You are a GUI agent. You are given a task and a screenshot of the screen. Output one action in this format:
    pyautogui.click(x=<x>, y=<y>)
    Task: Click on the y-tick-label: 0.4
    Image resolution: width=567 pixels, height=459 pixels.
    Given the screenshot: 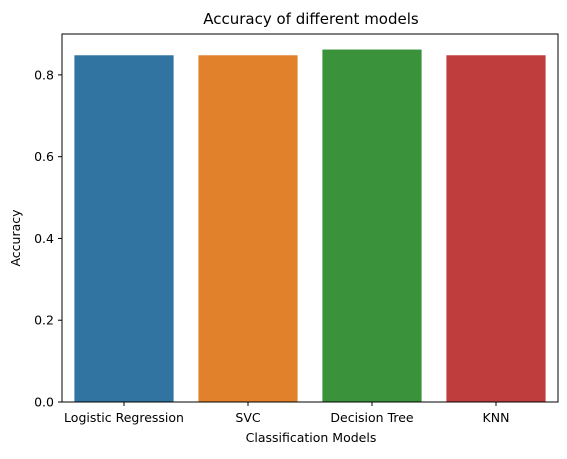 What is the action you would take?
    pyautogui.click(x=44, y=238)
    